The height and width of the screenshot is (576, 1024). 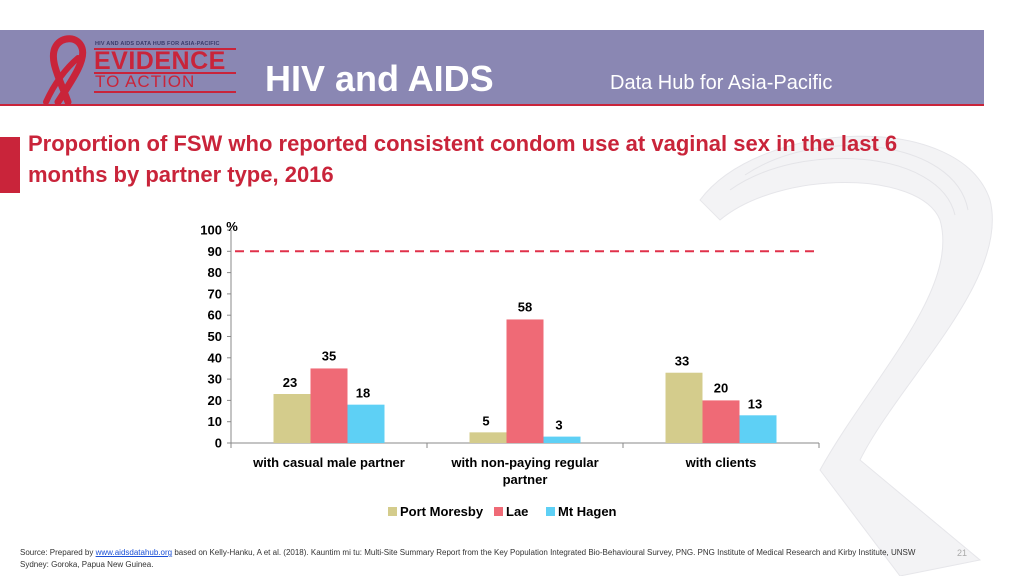 What do you see at coordinates (962, 553) in the screenshot?
I see `page-number: 21` at bounding box center [962, 553].